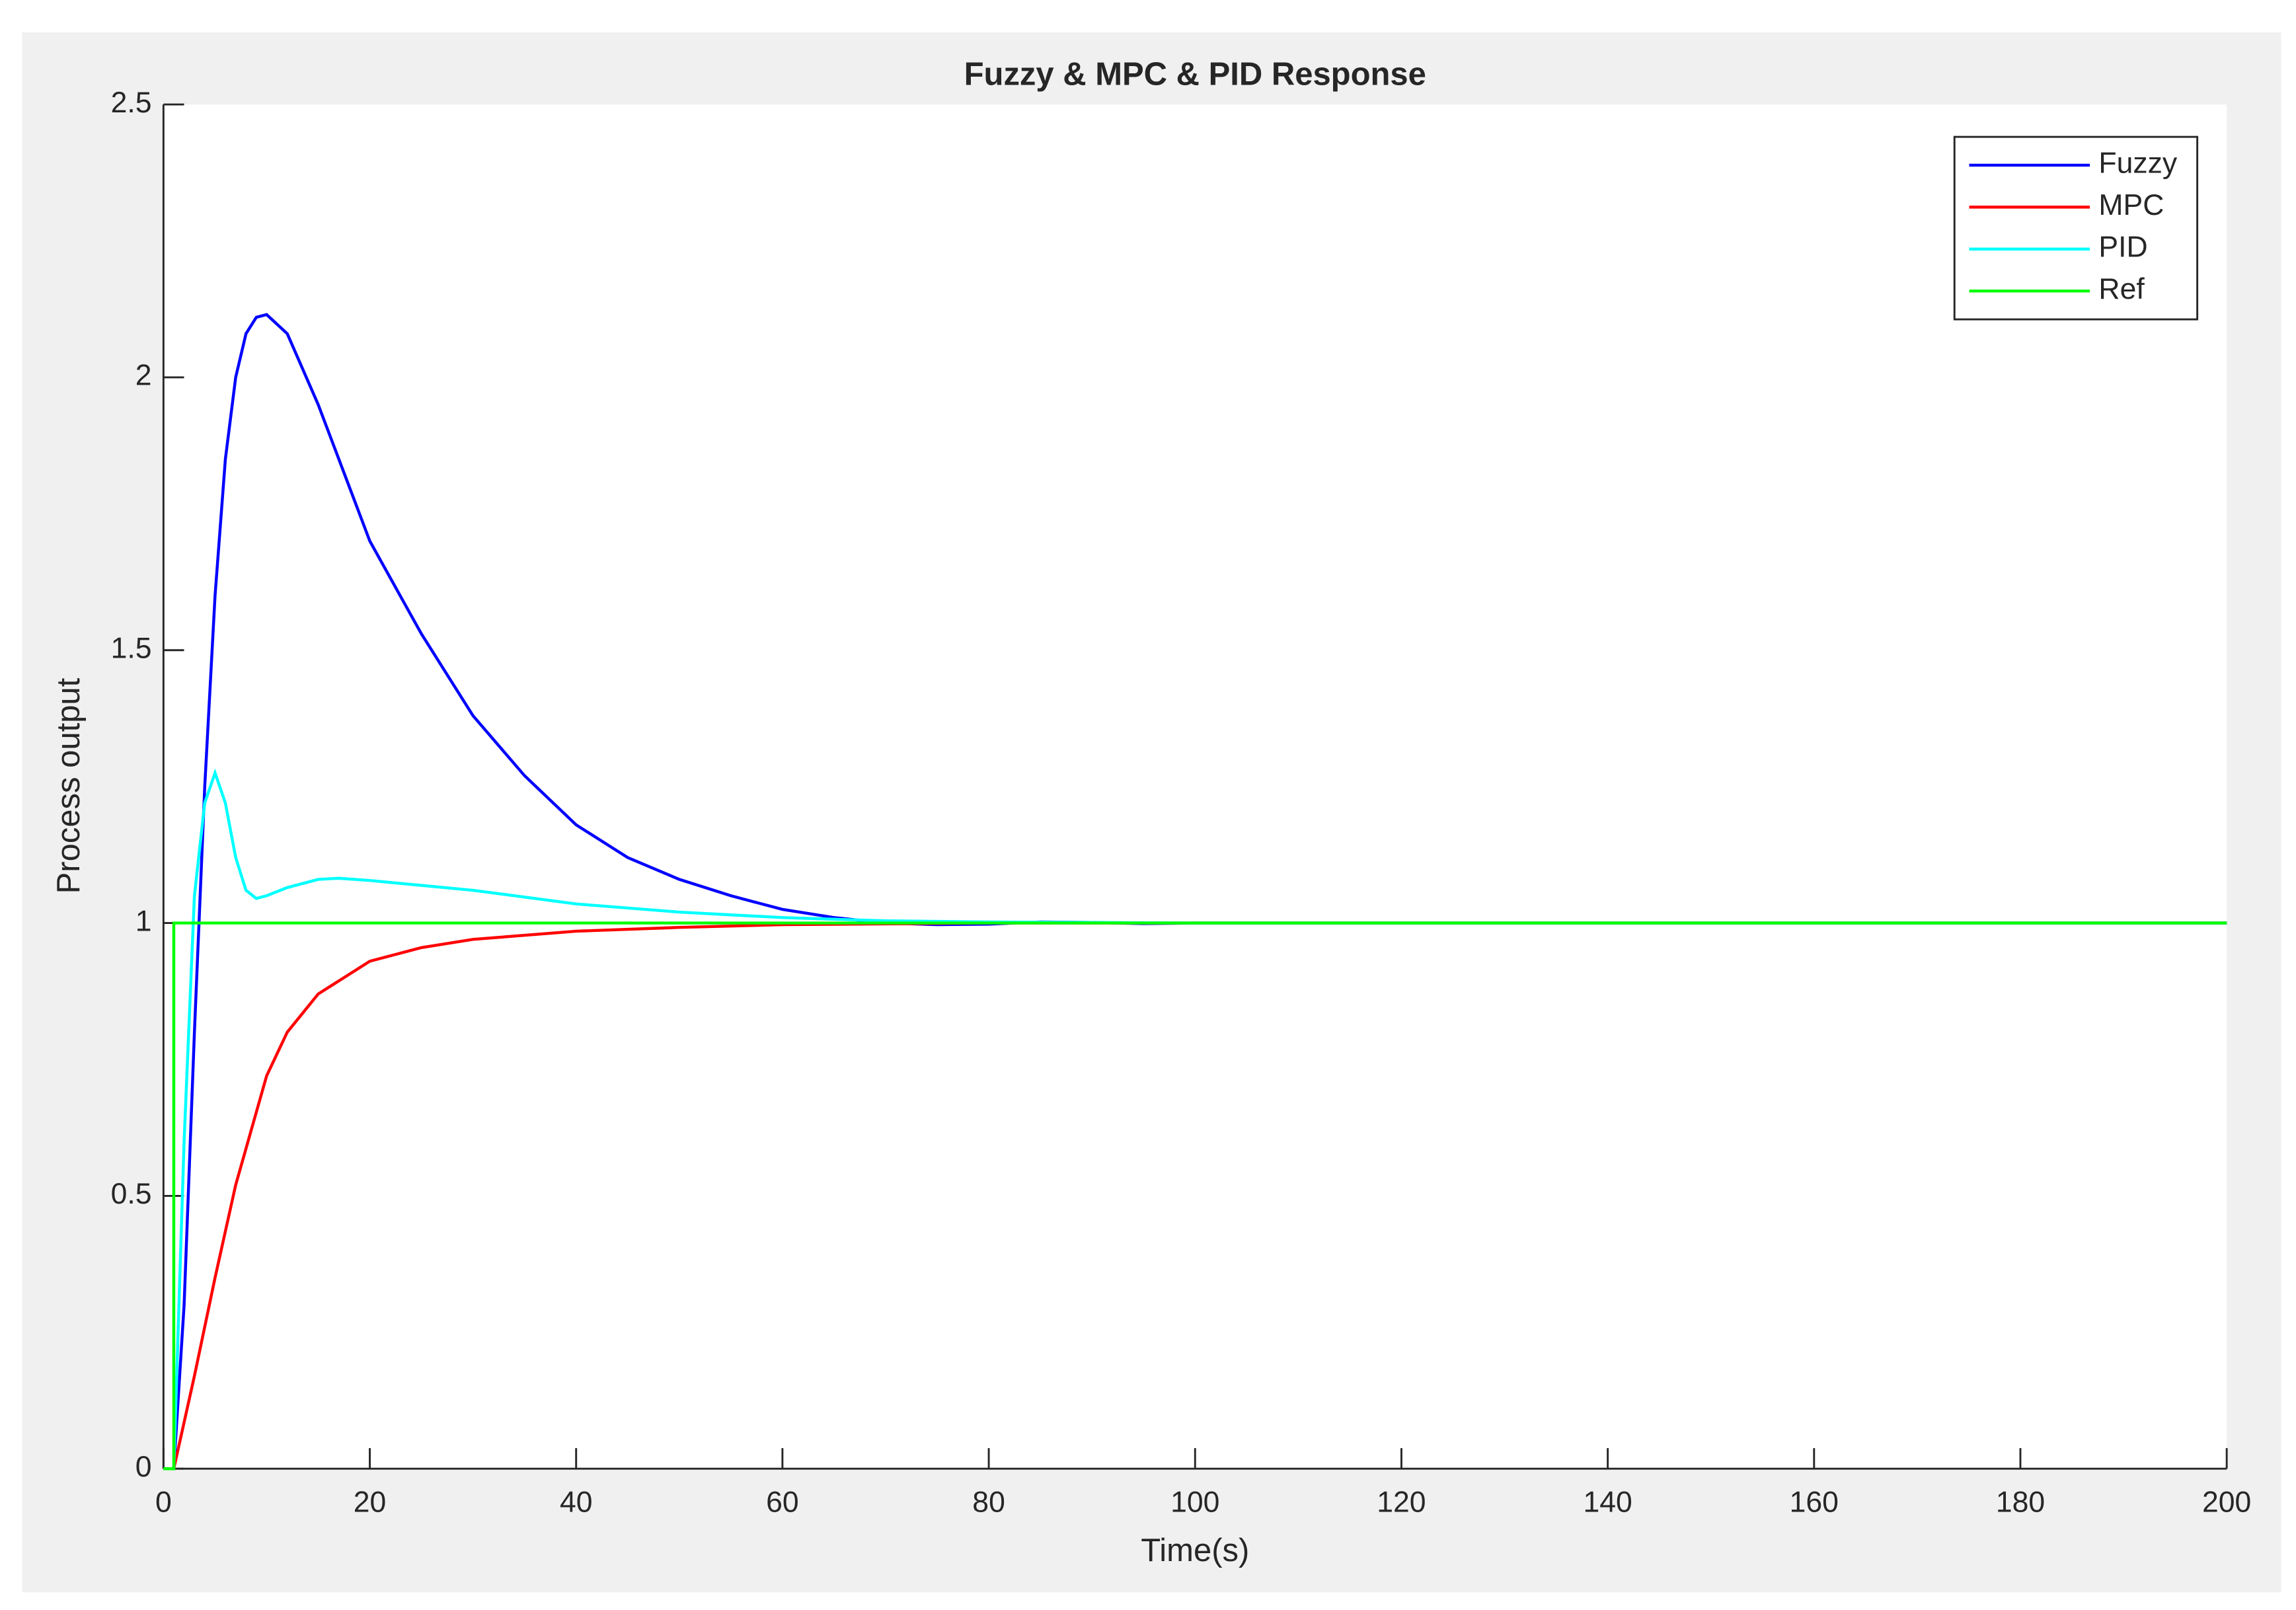 This screenshot has height=1610, width=2296. I want to click on x-tick-label: 80, so click(988, 1502).